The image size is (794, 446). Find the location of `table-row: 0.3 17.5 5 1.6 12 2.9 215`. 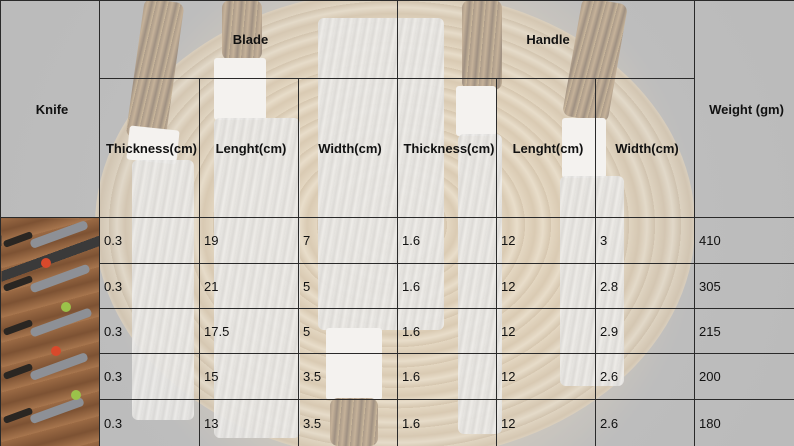

table-row: 0.3 17.5 5 1.6 12 2.9 215 is located at coordinates (397, 331).